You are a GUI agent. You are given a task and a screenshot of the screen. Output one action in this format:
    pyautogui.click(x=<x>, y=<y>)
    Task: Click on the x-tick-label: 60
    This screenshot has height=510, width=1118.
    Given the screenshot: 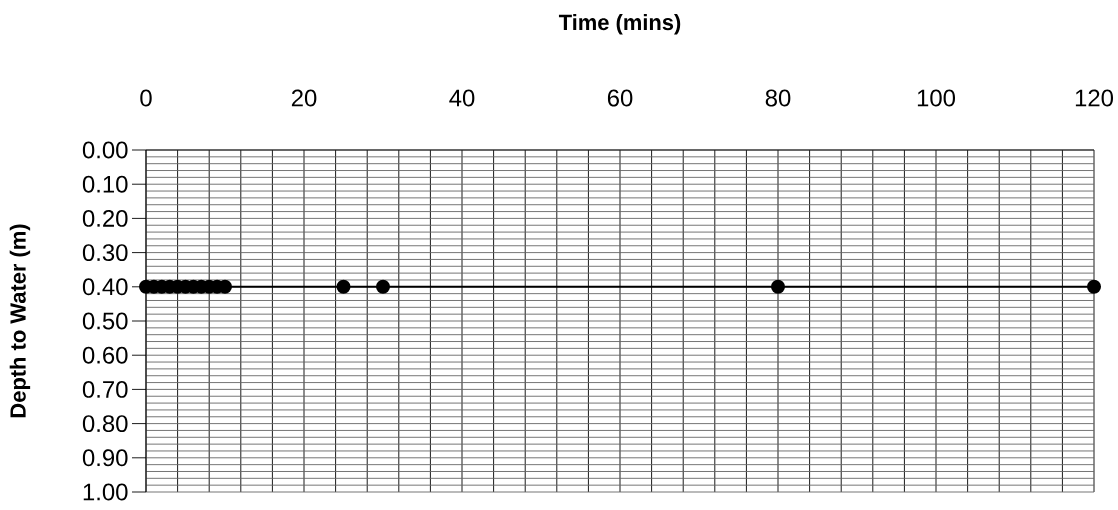 What is the action you would take?
    pyautogui.click(x=620, y=98)
    